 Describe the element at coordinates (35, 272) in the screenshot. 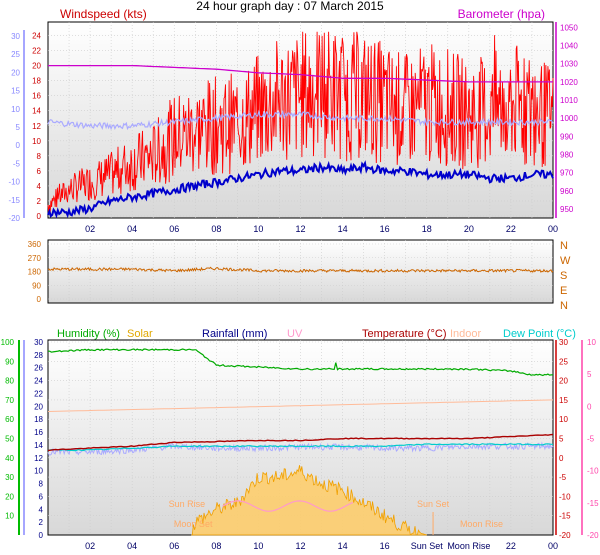

I see `direction-tick-label: 180` at that location.